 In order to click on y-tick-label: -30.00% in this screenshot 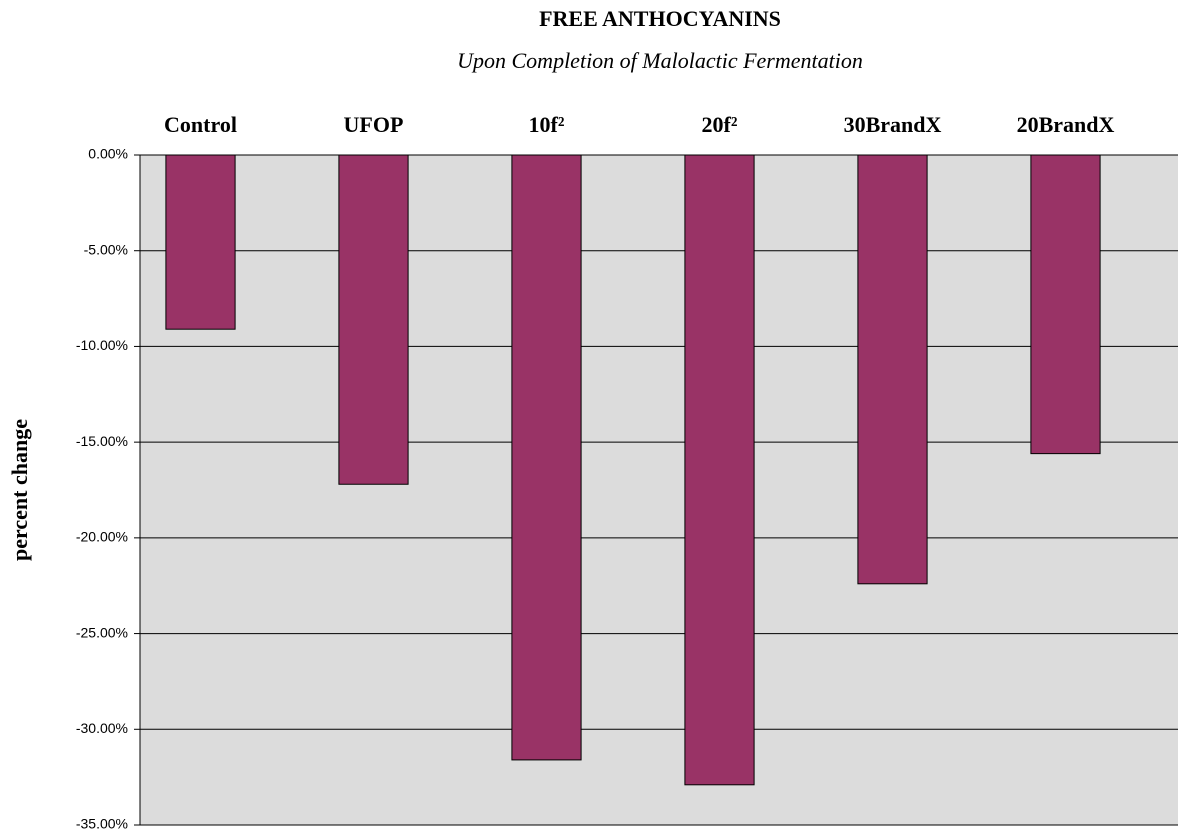, I will do `click(102, 728)`.